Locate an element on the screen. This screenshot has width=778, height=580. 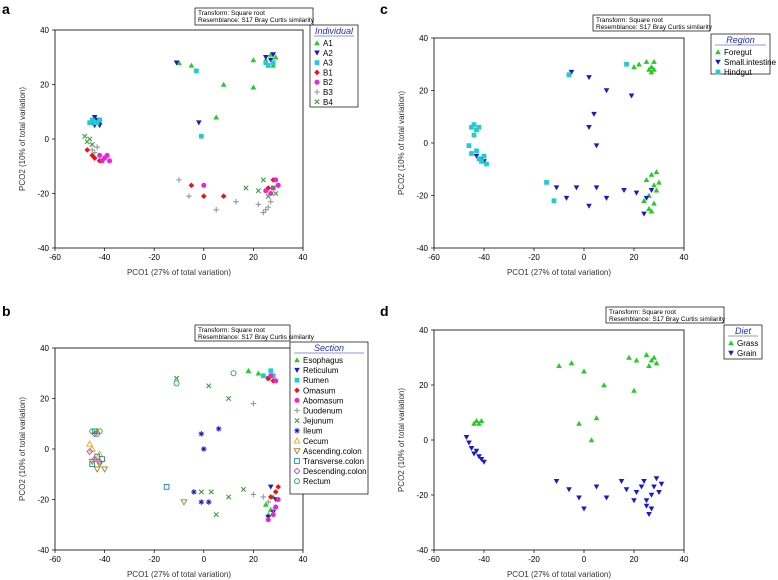
data-point-Abomasum is located at coordinates (273, 515).